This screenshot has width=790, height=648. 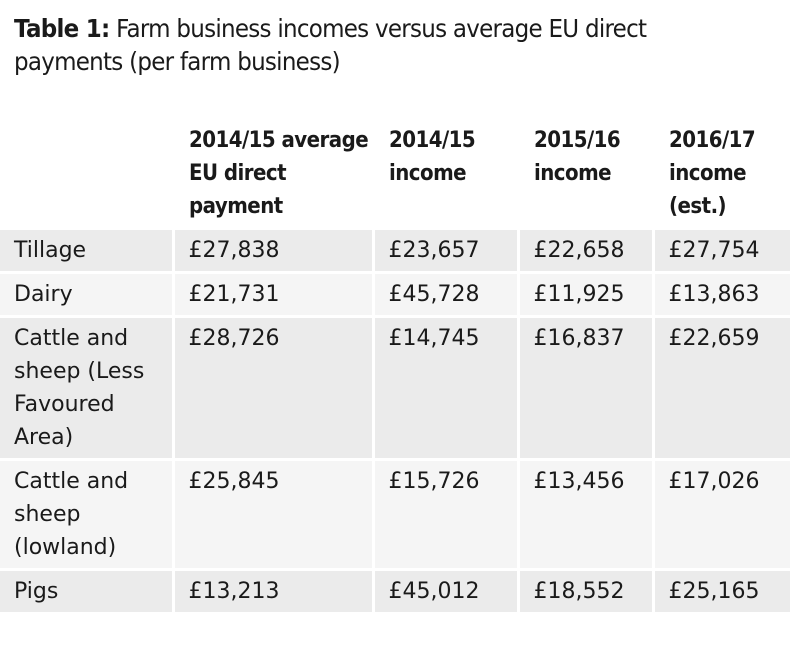 I want to click on cell-income-2014-15: £14,745, so click(x=444, y=387).